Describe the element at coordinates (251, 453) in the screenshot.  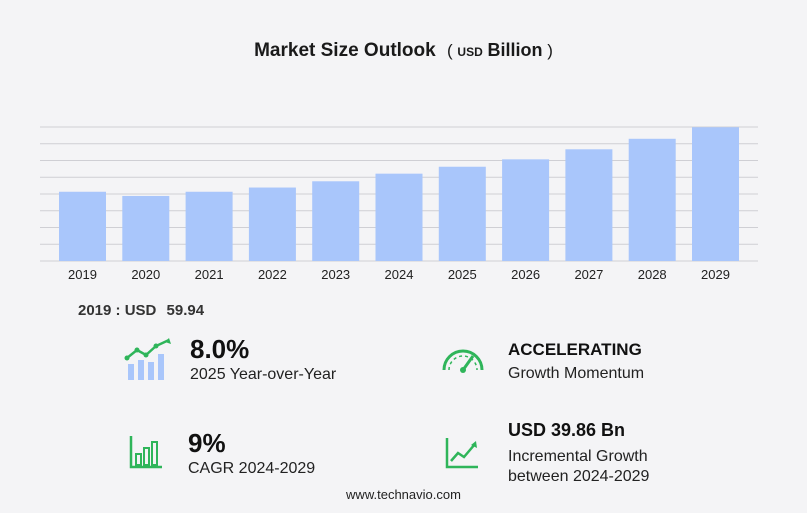
I see `cagr-stat: 9% CAGR 2024-2029` at that location.